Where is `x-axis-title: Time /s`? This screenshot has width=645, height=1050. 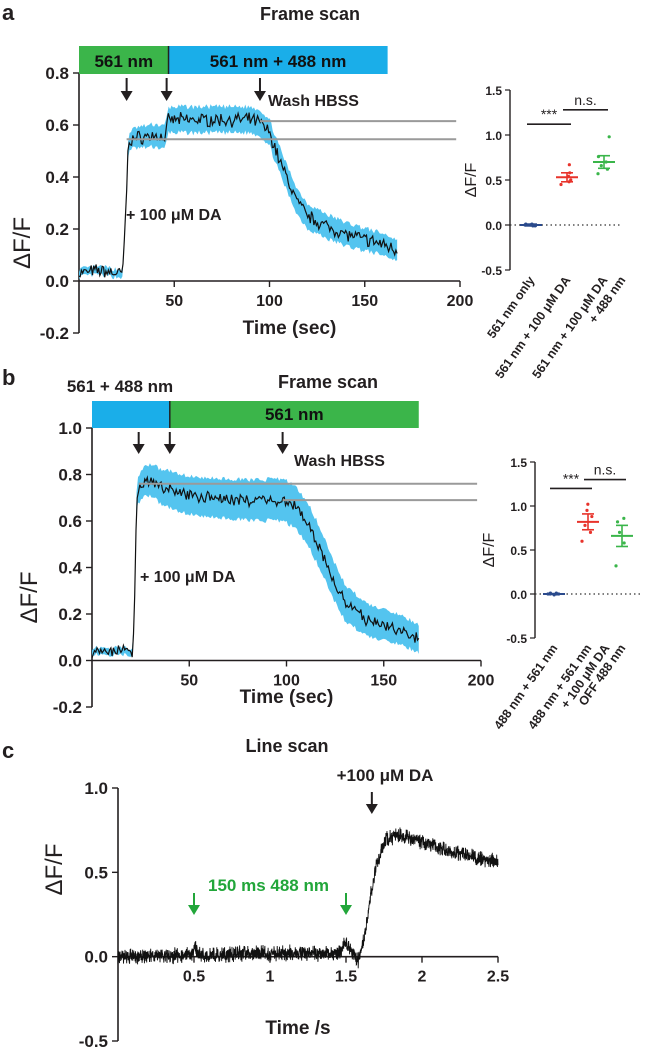 x-axis-title: Time /s is located at coordinates (297, 1028).